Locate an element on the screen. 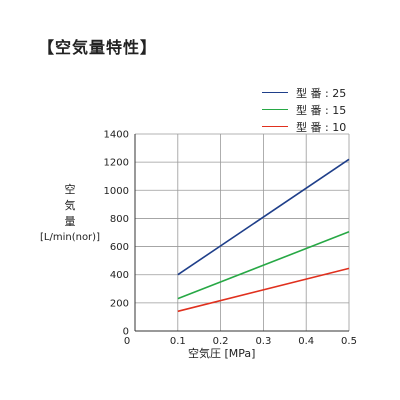 The height and width of the screenshot is (400, 400). legend-label-25: 型 番 : 25 is located at coordinates (321, 93).